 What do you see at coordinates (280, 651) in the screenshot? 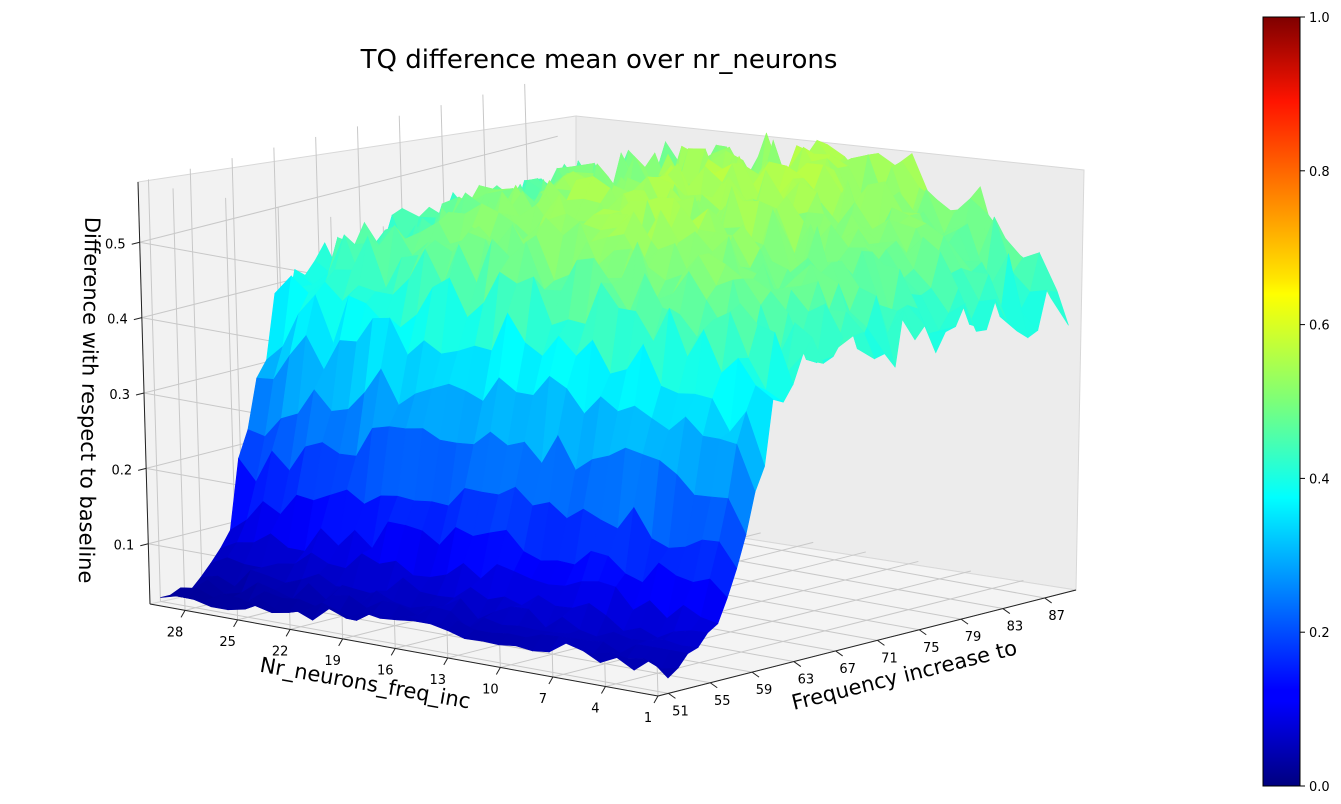
I see `y-tick-label: 22` at bounding box center [280, 651].